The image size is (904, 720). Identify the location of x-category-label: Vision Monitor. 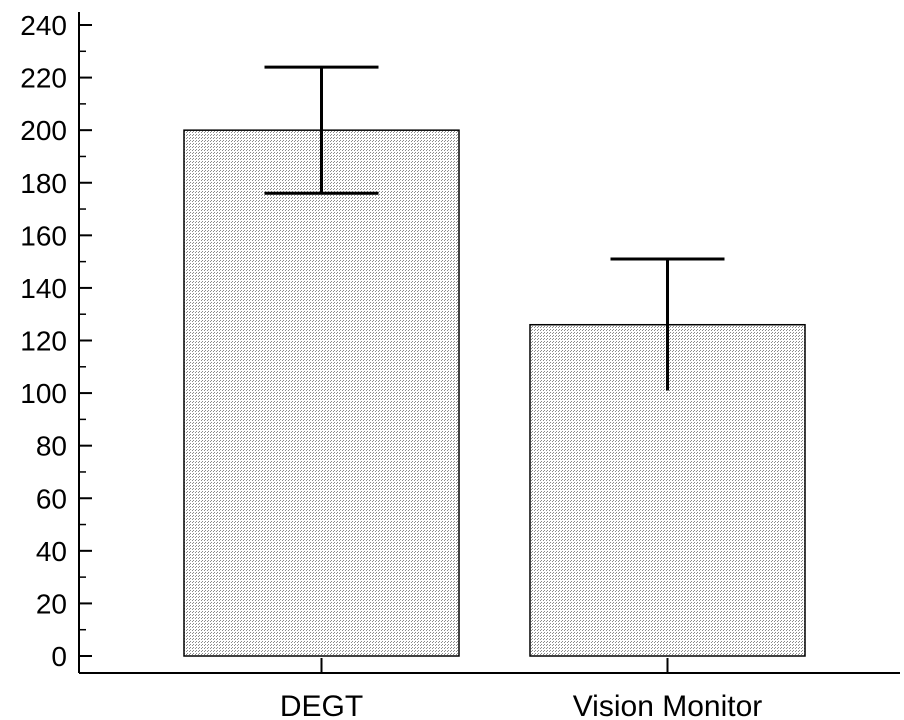
(668, 705).